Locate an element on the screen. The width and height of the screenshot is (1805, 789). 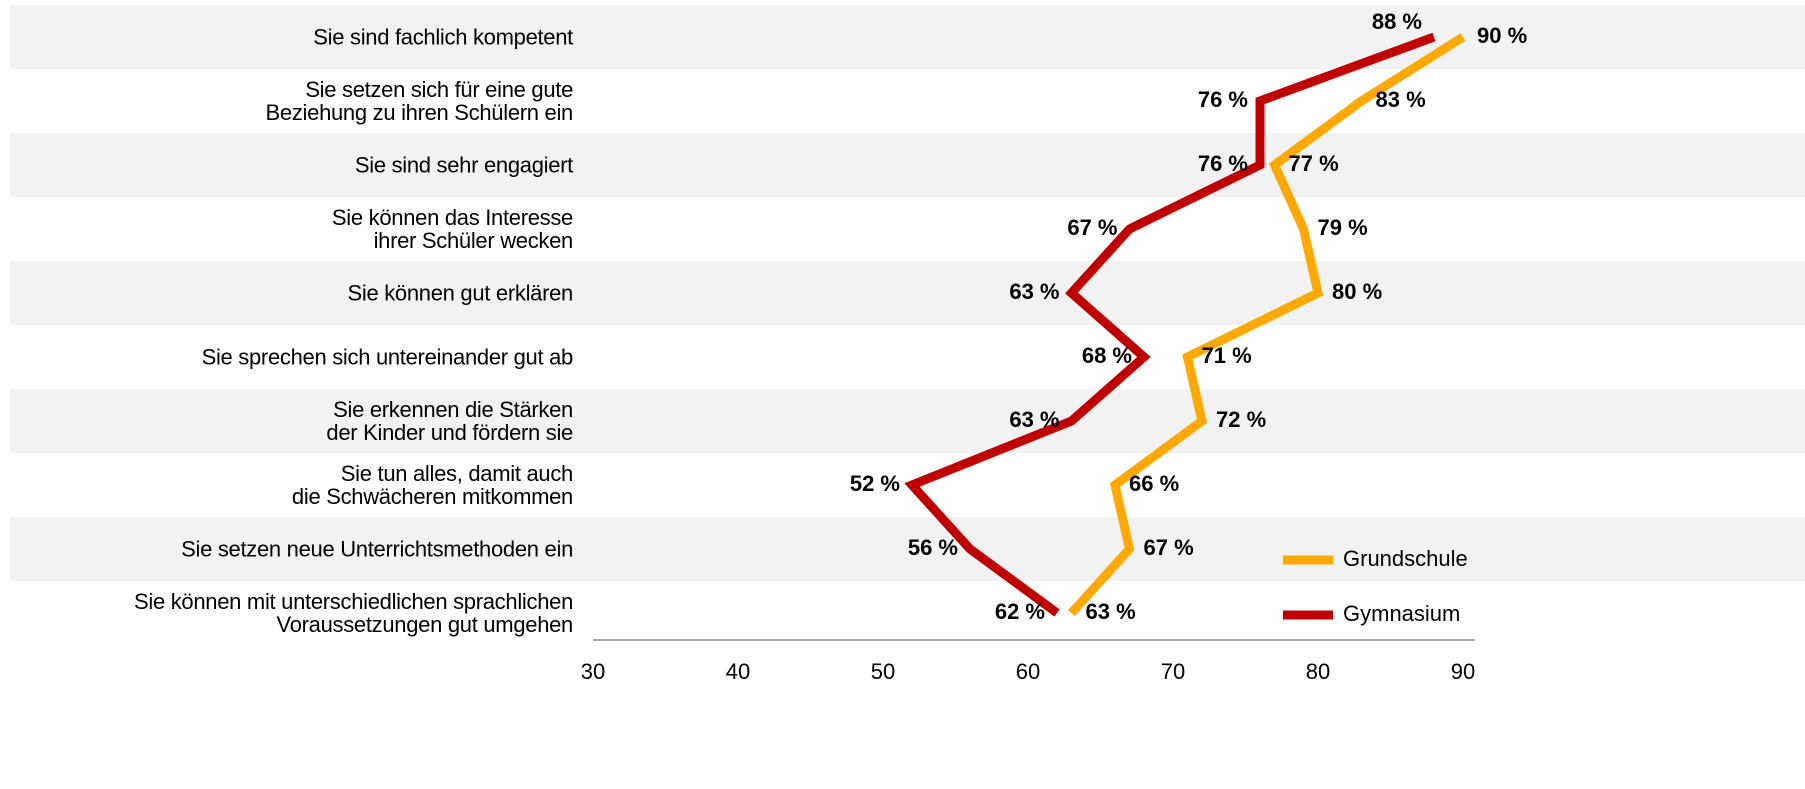
data-label: 62 % is located at coordinates (1020, 611).